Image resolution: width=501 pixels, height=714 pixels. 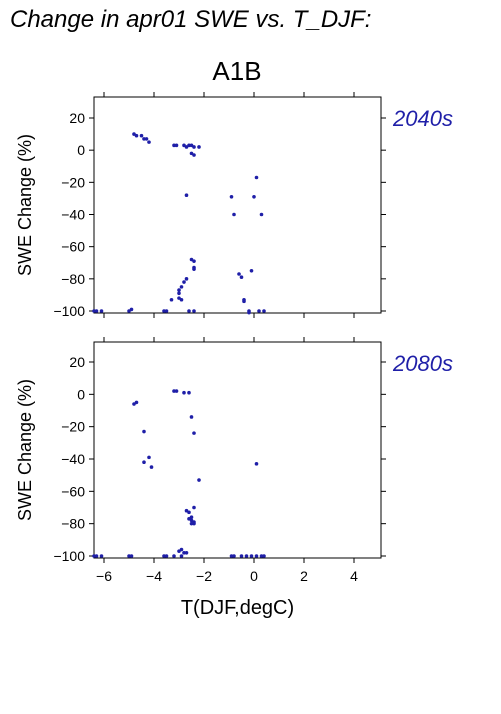 I want to click on x-tick-label: −6, so click(x=104, y=576).